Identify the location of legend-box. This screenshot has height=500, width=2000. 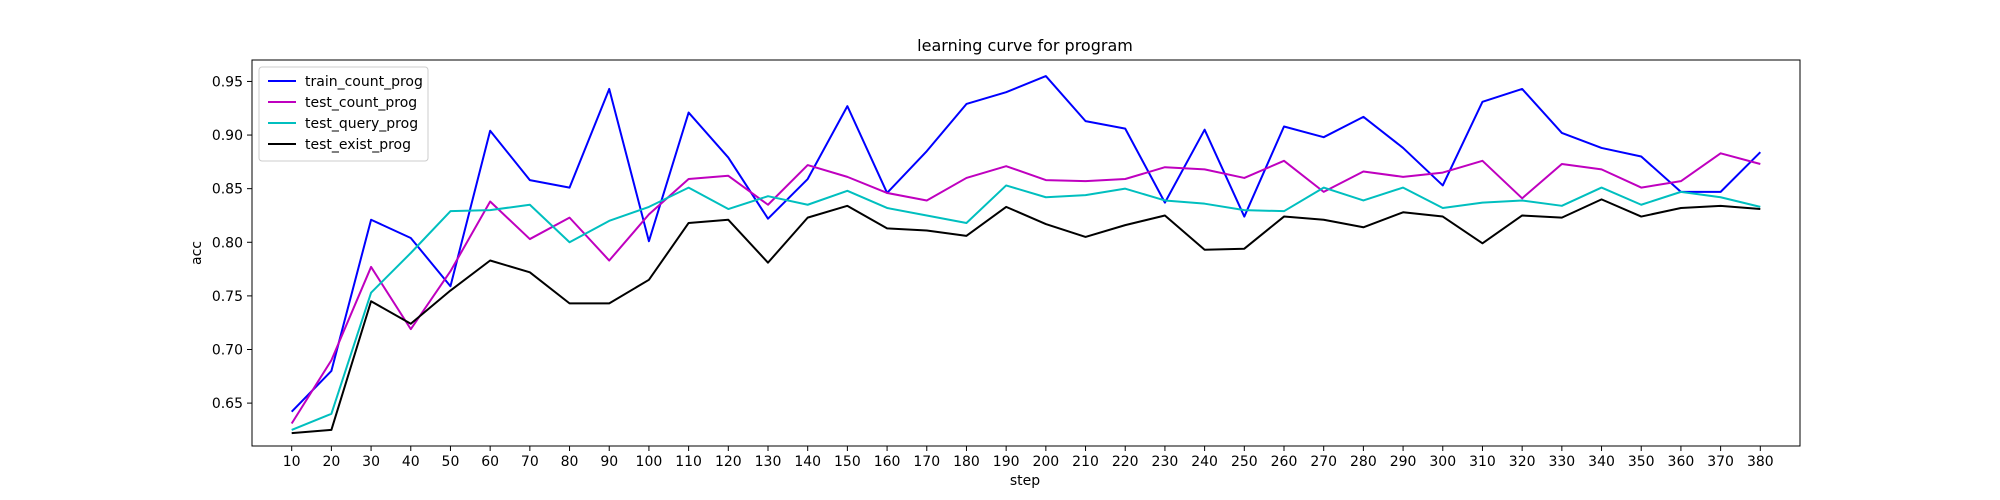
(343, 114).